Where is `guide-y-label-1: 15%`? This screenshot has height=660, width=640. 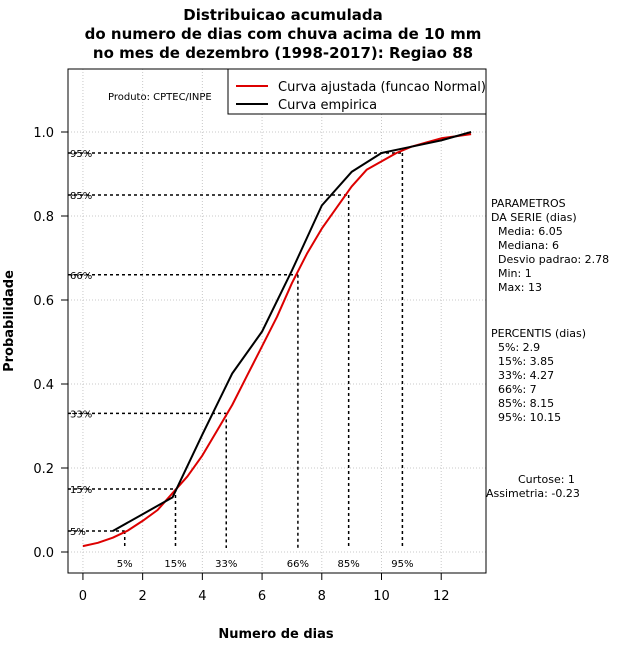 guide-y-label-1: 15% is located at coordinates (81, 490).